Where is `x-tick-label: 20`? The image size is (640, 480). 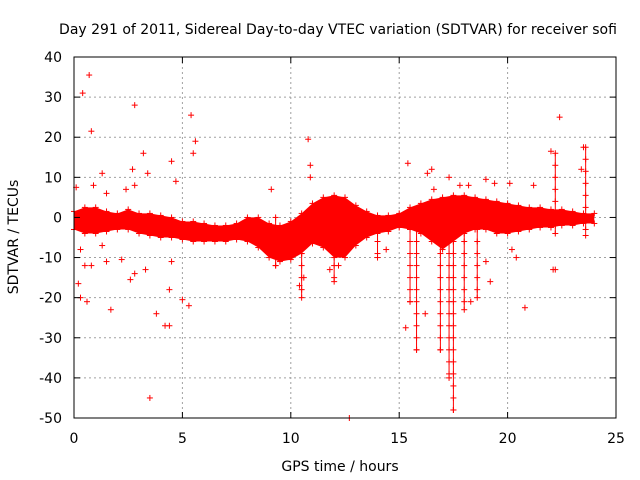
x-tick-label: 20 is located at coordinates (508, 439).